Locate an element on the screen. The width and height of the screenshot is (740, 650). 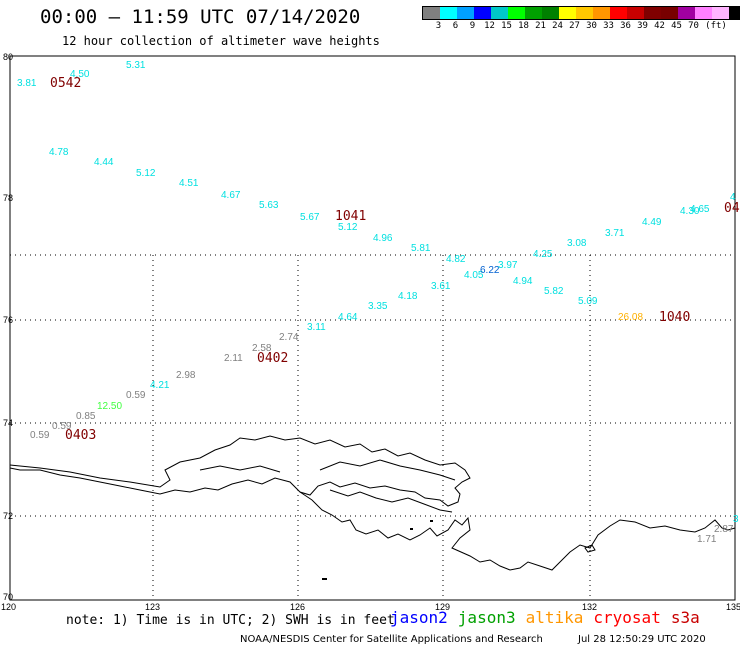
legend-label: 21 is located at coordinates (540, 26).